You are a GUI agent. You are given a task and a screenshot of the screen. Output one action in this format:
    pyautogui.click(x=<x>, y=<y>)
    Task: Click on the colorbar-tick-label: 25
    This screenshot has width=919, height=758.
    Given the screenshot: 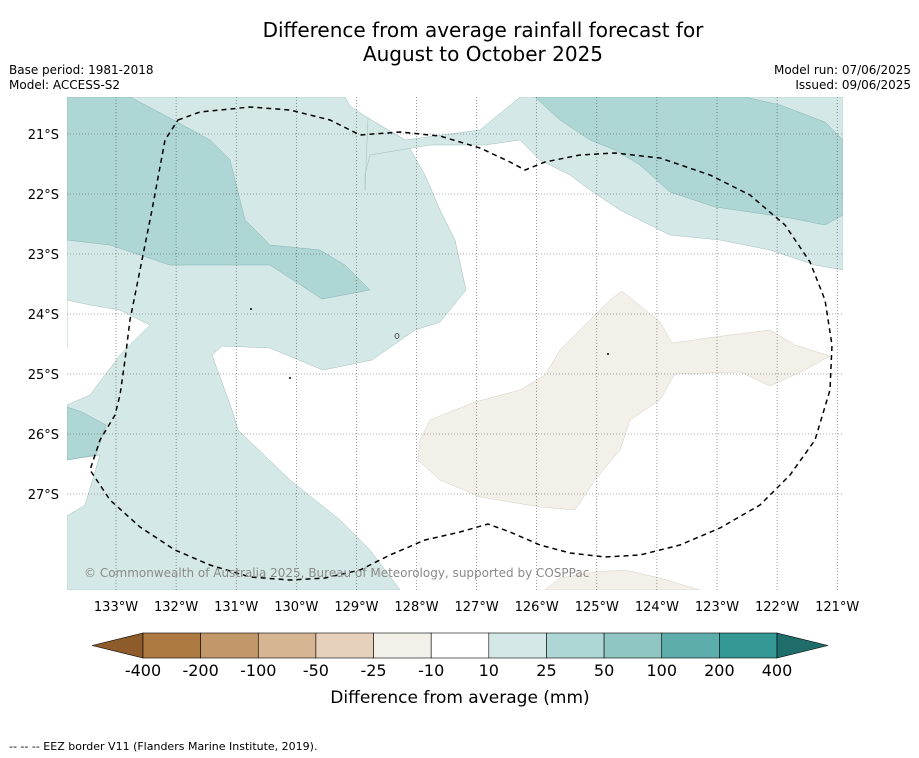 What is the action you would take?
    pyautogui.click(x=546, y=670)
    